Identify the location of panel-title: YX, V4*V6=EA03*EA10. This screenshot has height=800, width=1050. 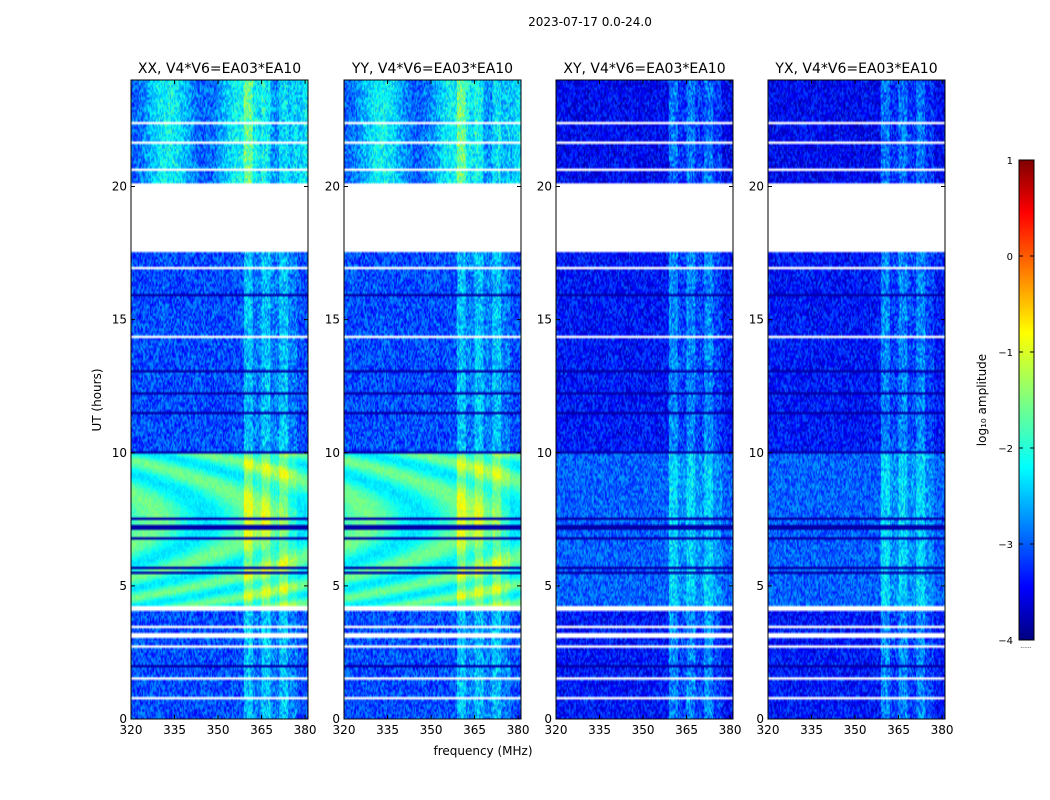
(855, 69).